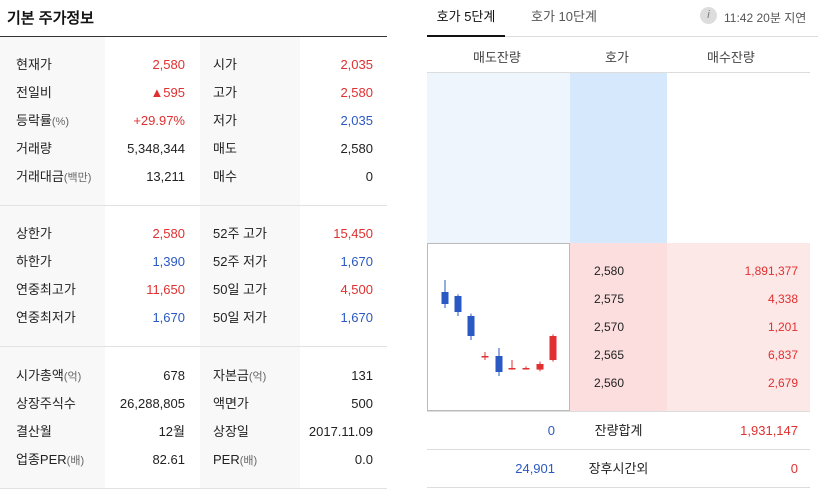 This screenshot has height=492, width=818. Describe the element at coordinates (608, 355) in the screenshot. I see `bid-price: 2,565` at that location.